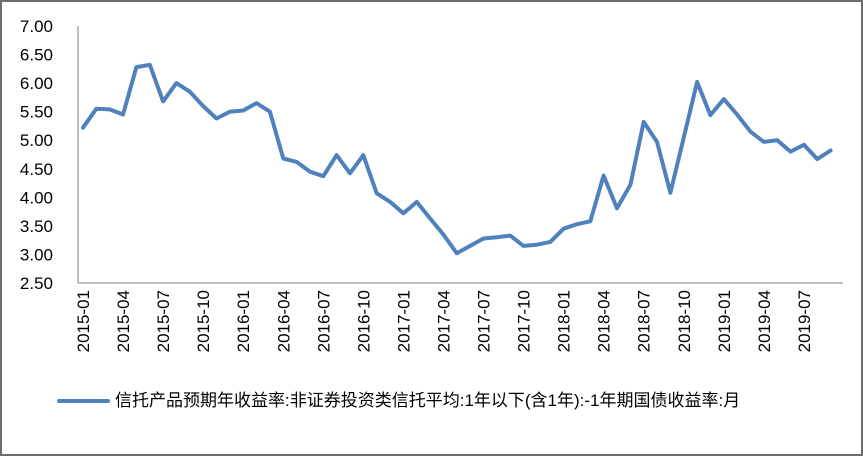  What do you see at coordinates (524, 321) in the screenshot?
I see `x-axis-tick-label: 2017-10` at bounding box center [524, 321].